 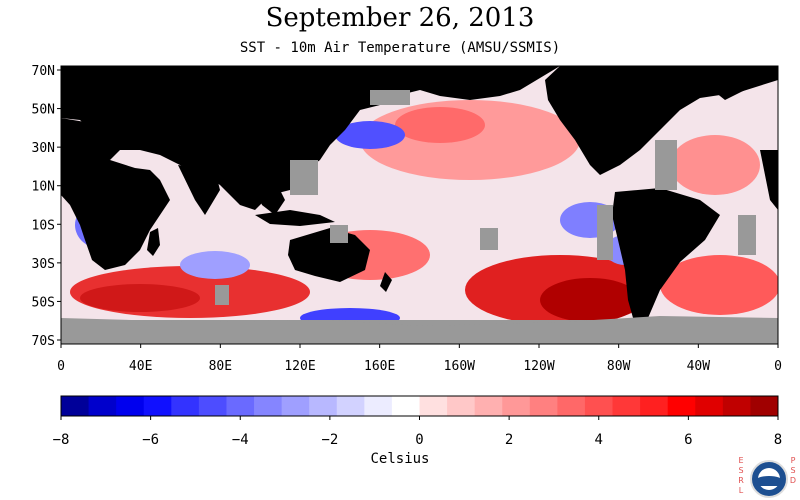 What do you see at coordinates (339, 234) in the screenshot?
I see `missing-west-pacific-patch` at bounding box center [339, 234].